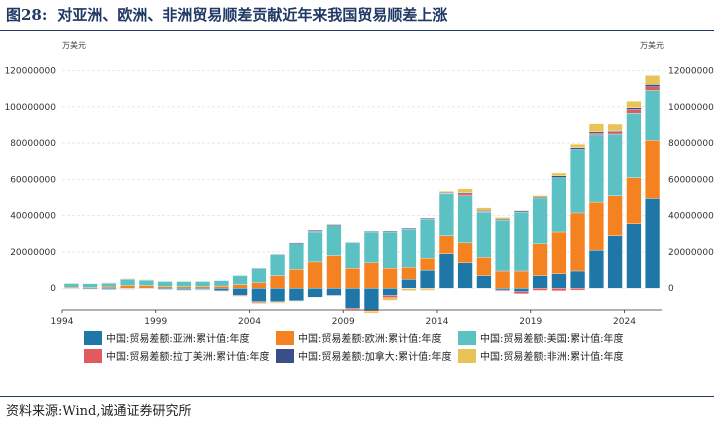 The width and height of the screenshot is (714, 422). Describe the element at coordinates (671, 289) in the screenshot. I see `y-tick-label-right: 0` at that location.